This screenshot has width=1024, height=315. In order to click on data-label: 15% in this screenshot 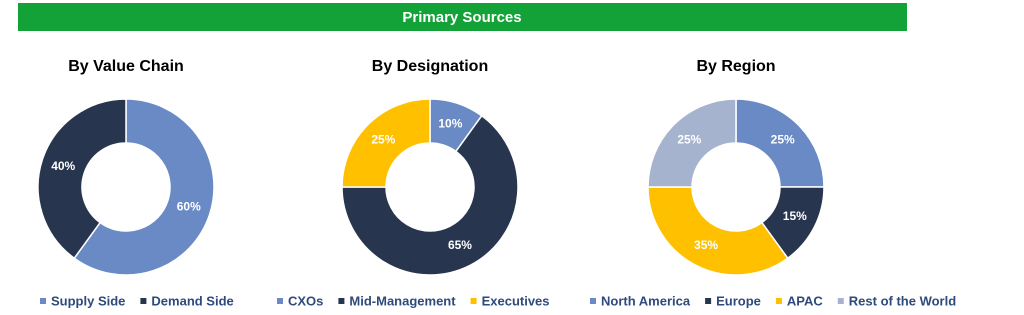, I will do `click(795, 216)`.